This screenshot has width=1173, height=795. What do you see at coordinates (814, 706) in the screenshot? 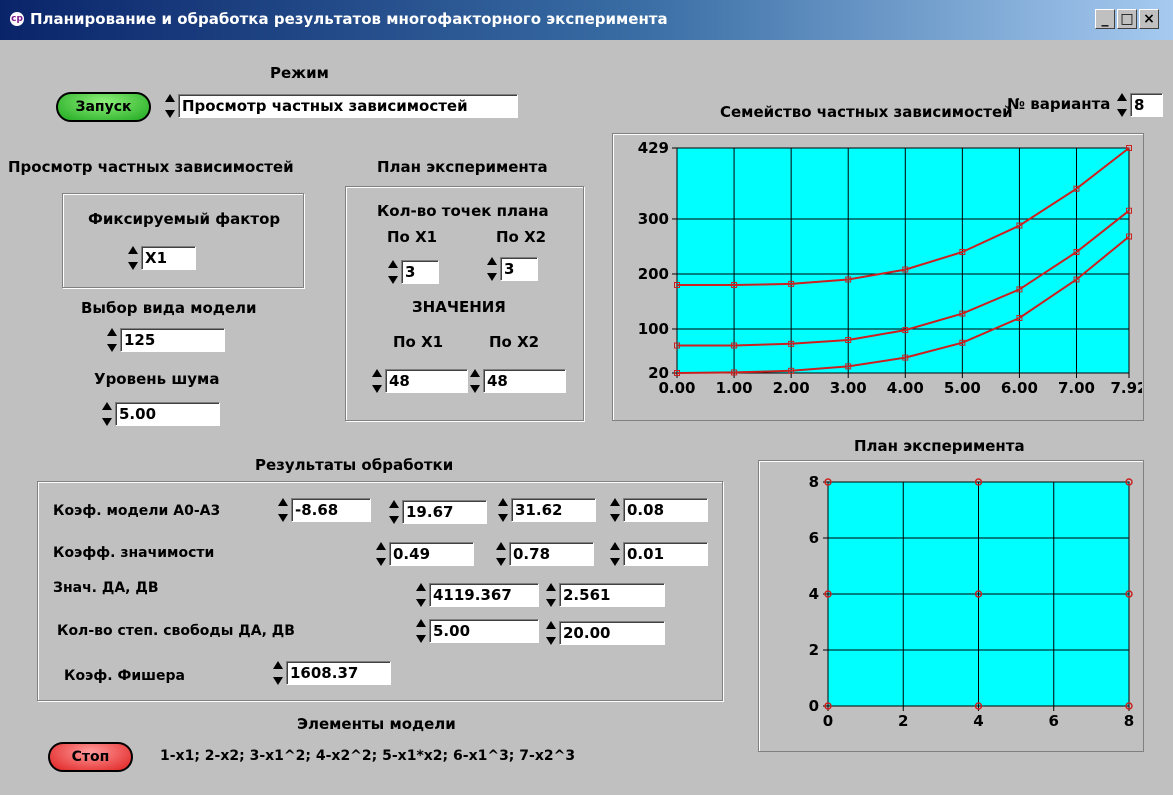
I see `y-tick-label: 0` at bounding box center [814, 706].